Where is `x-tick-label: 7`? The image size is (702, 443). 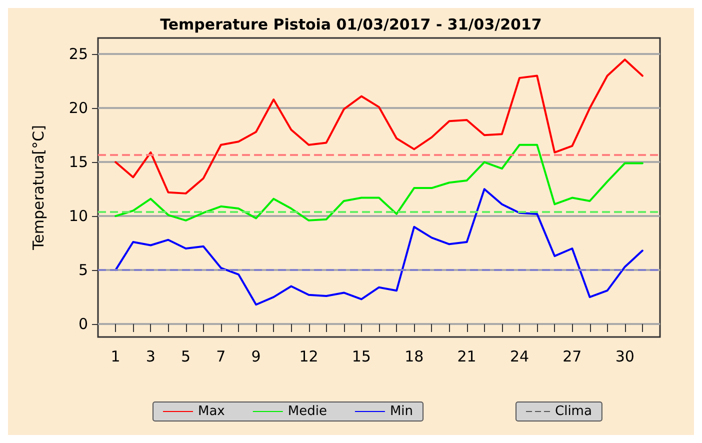
x-tick-label: 7 is located at coordinates (221, 357).